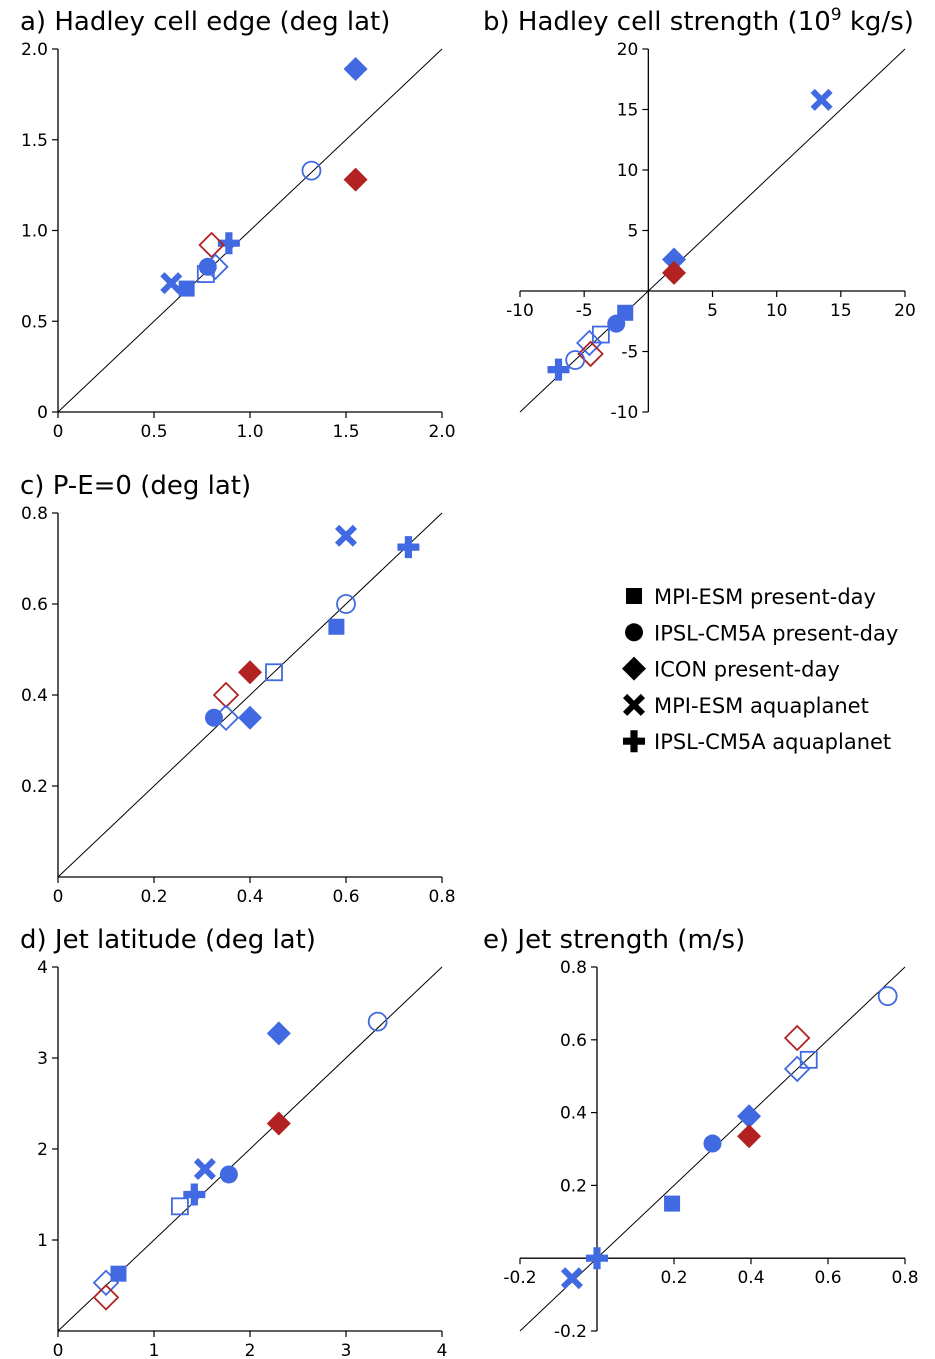 The width and height of the screenshot is (935, 1359). I want to click on legend-label: IPSL-CM5A present-day, so click(776, 633).